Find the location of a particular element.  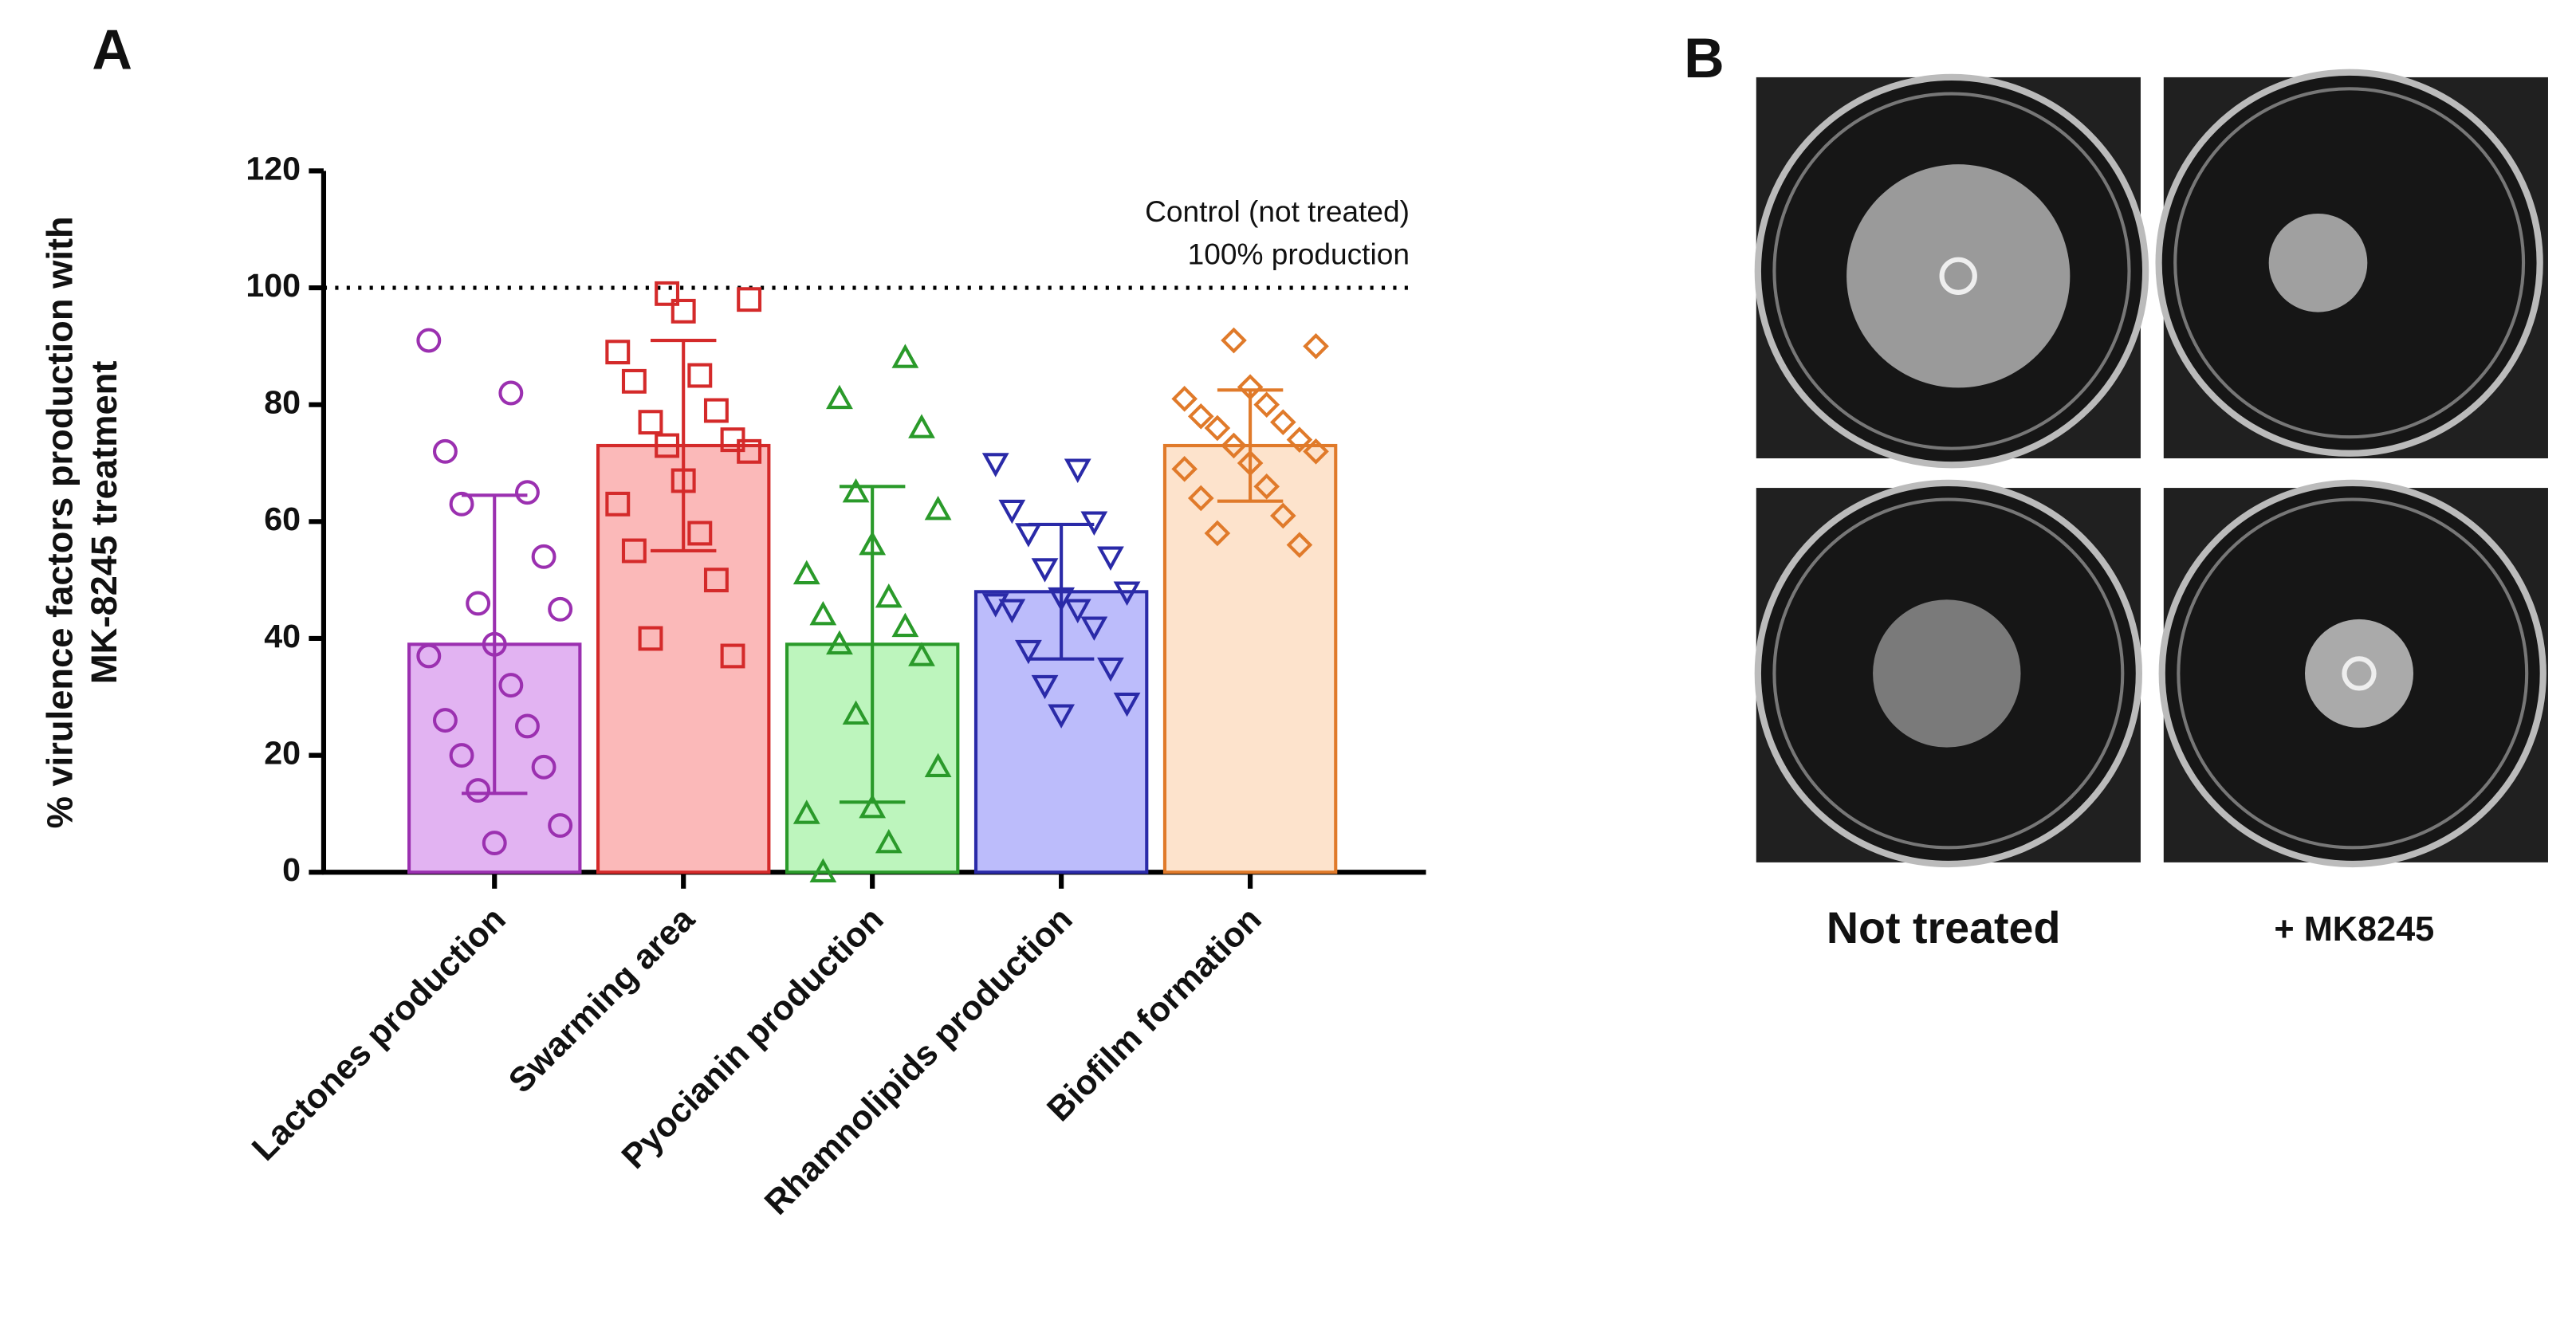

x-tick-label: Rhamnolipids production is located at coordinates (918, 1061).